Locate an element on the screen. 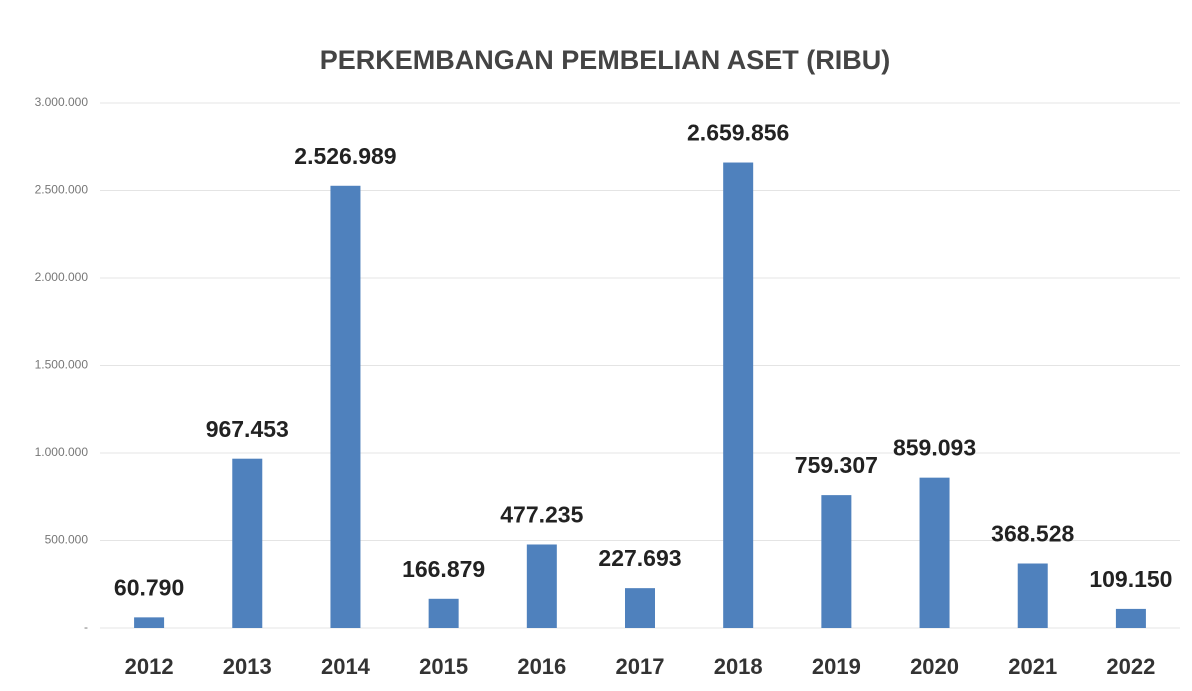 The image size is (1192, 691). y-tick-label: 3.000.000 is located at coordinates (62, 102).